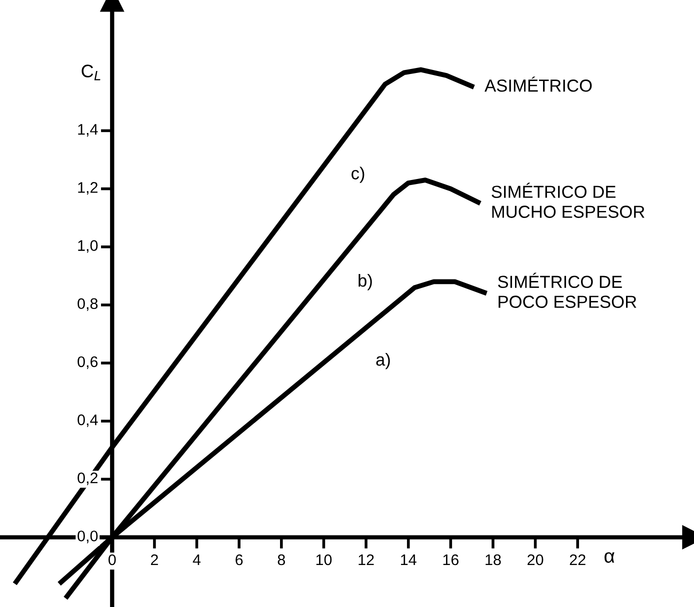 This screenshot has height=607, width=694. What do you see at coordinates (239, 560) in the screenshot?
I see `x-tick-label: 6` at bounding box center [239, 560].